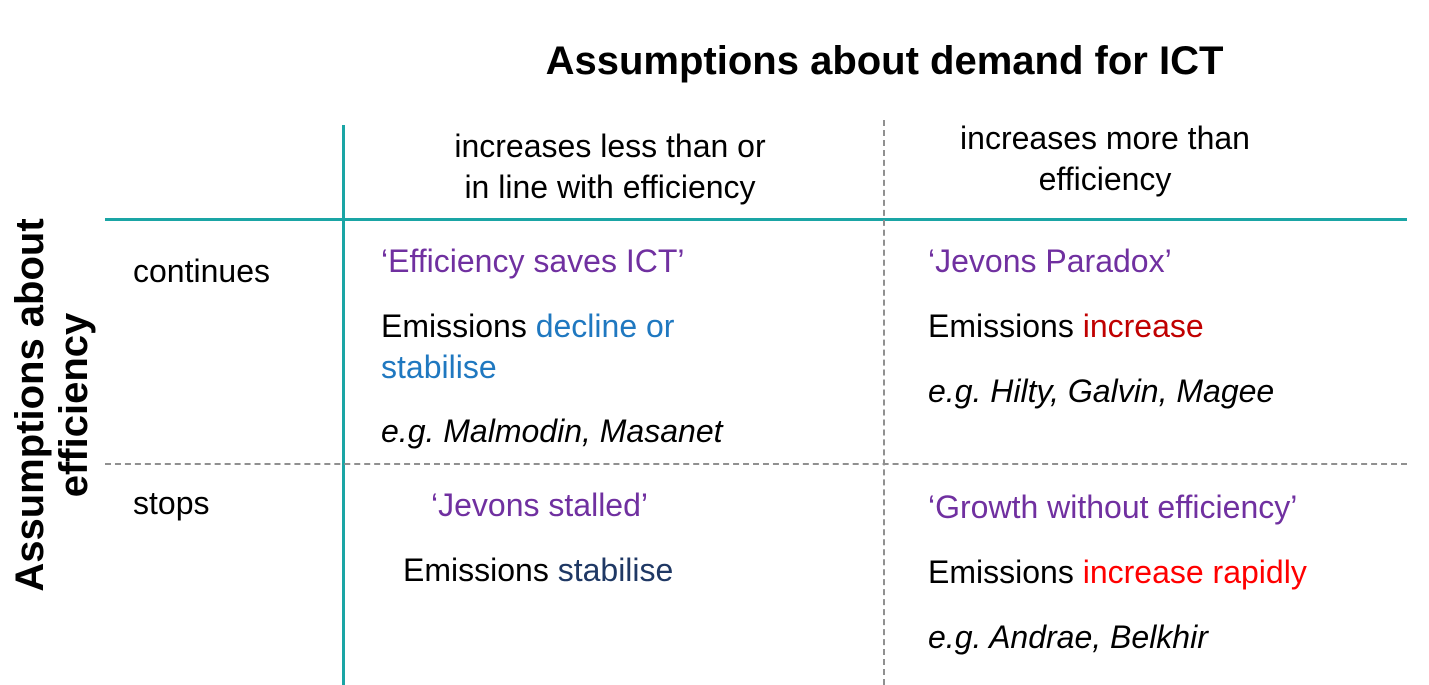 The height and width of the screenshot is (685, 1429). What do you see at coordinates (610, 146) in the screenshot?
I see `column-header-1-line1: increases less than or` at bounding box center [610, 146].